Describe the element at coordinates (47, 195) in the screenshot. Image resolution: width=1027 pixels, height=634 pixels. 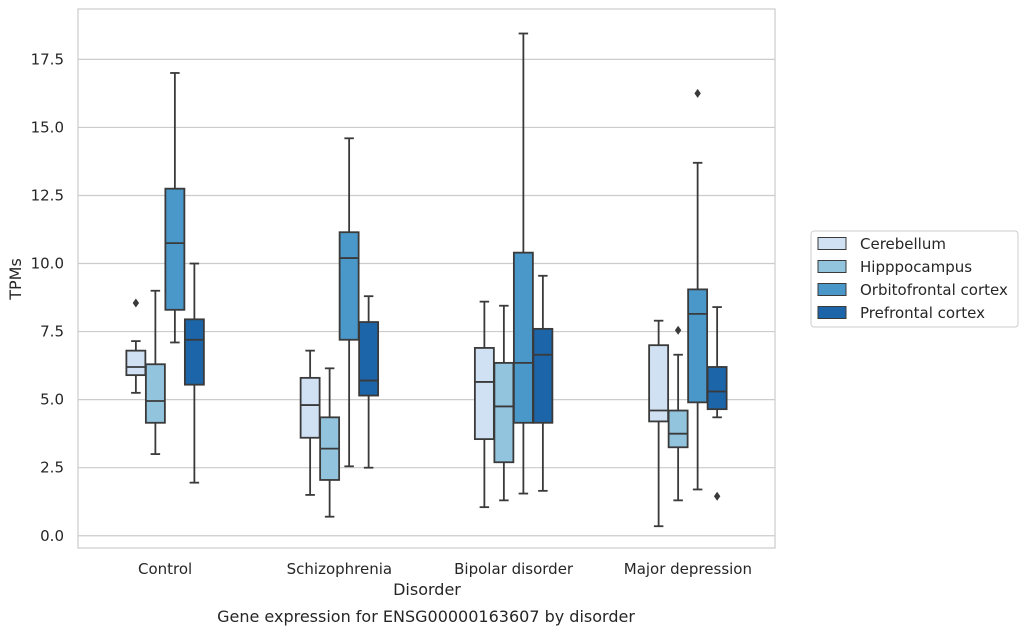
I see `y-tick-label: 12.5` at that location.